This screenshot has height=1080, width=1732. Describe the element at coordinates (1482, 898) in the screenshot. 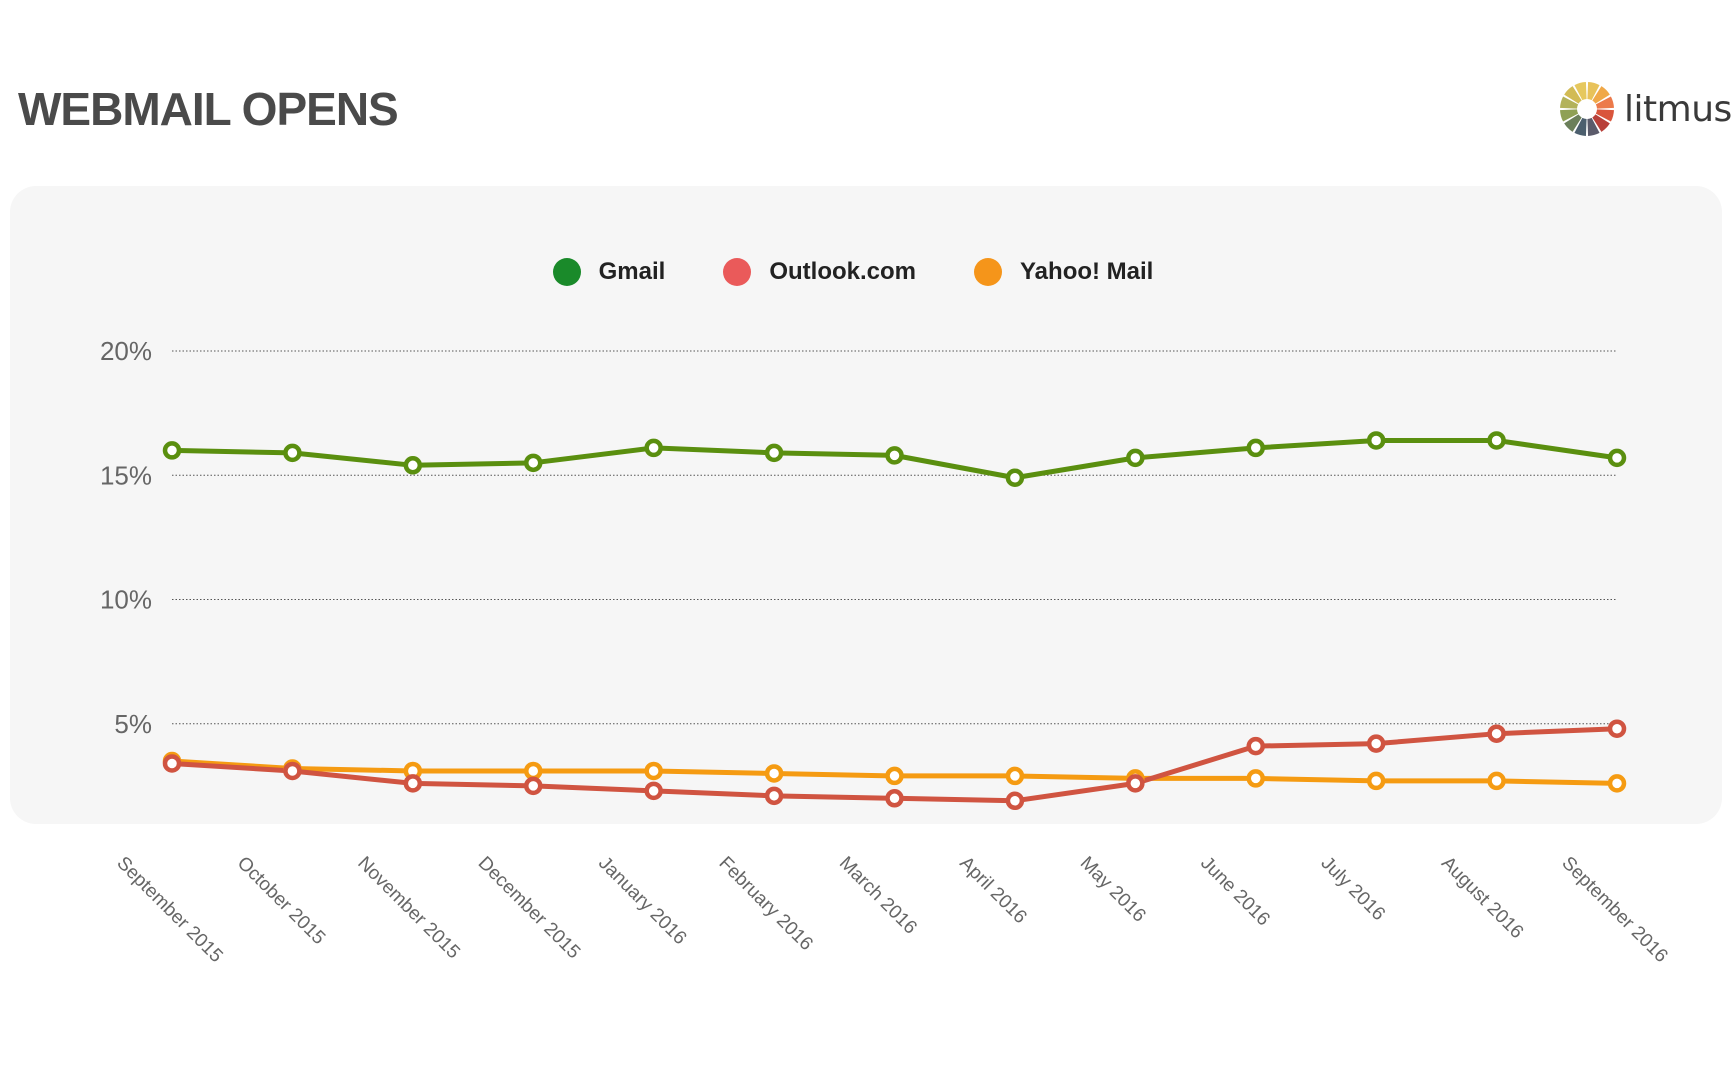

I see `x-tick-label: August 2016` at that location.